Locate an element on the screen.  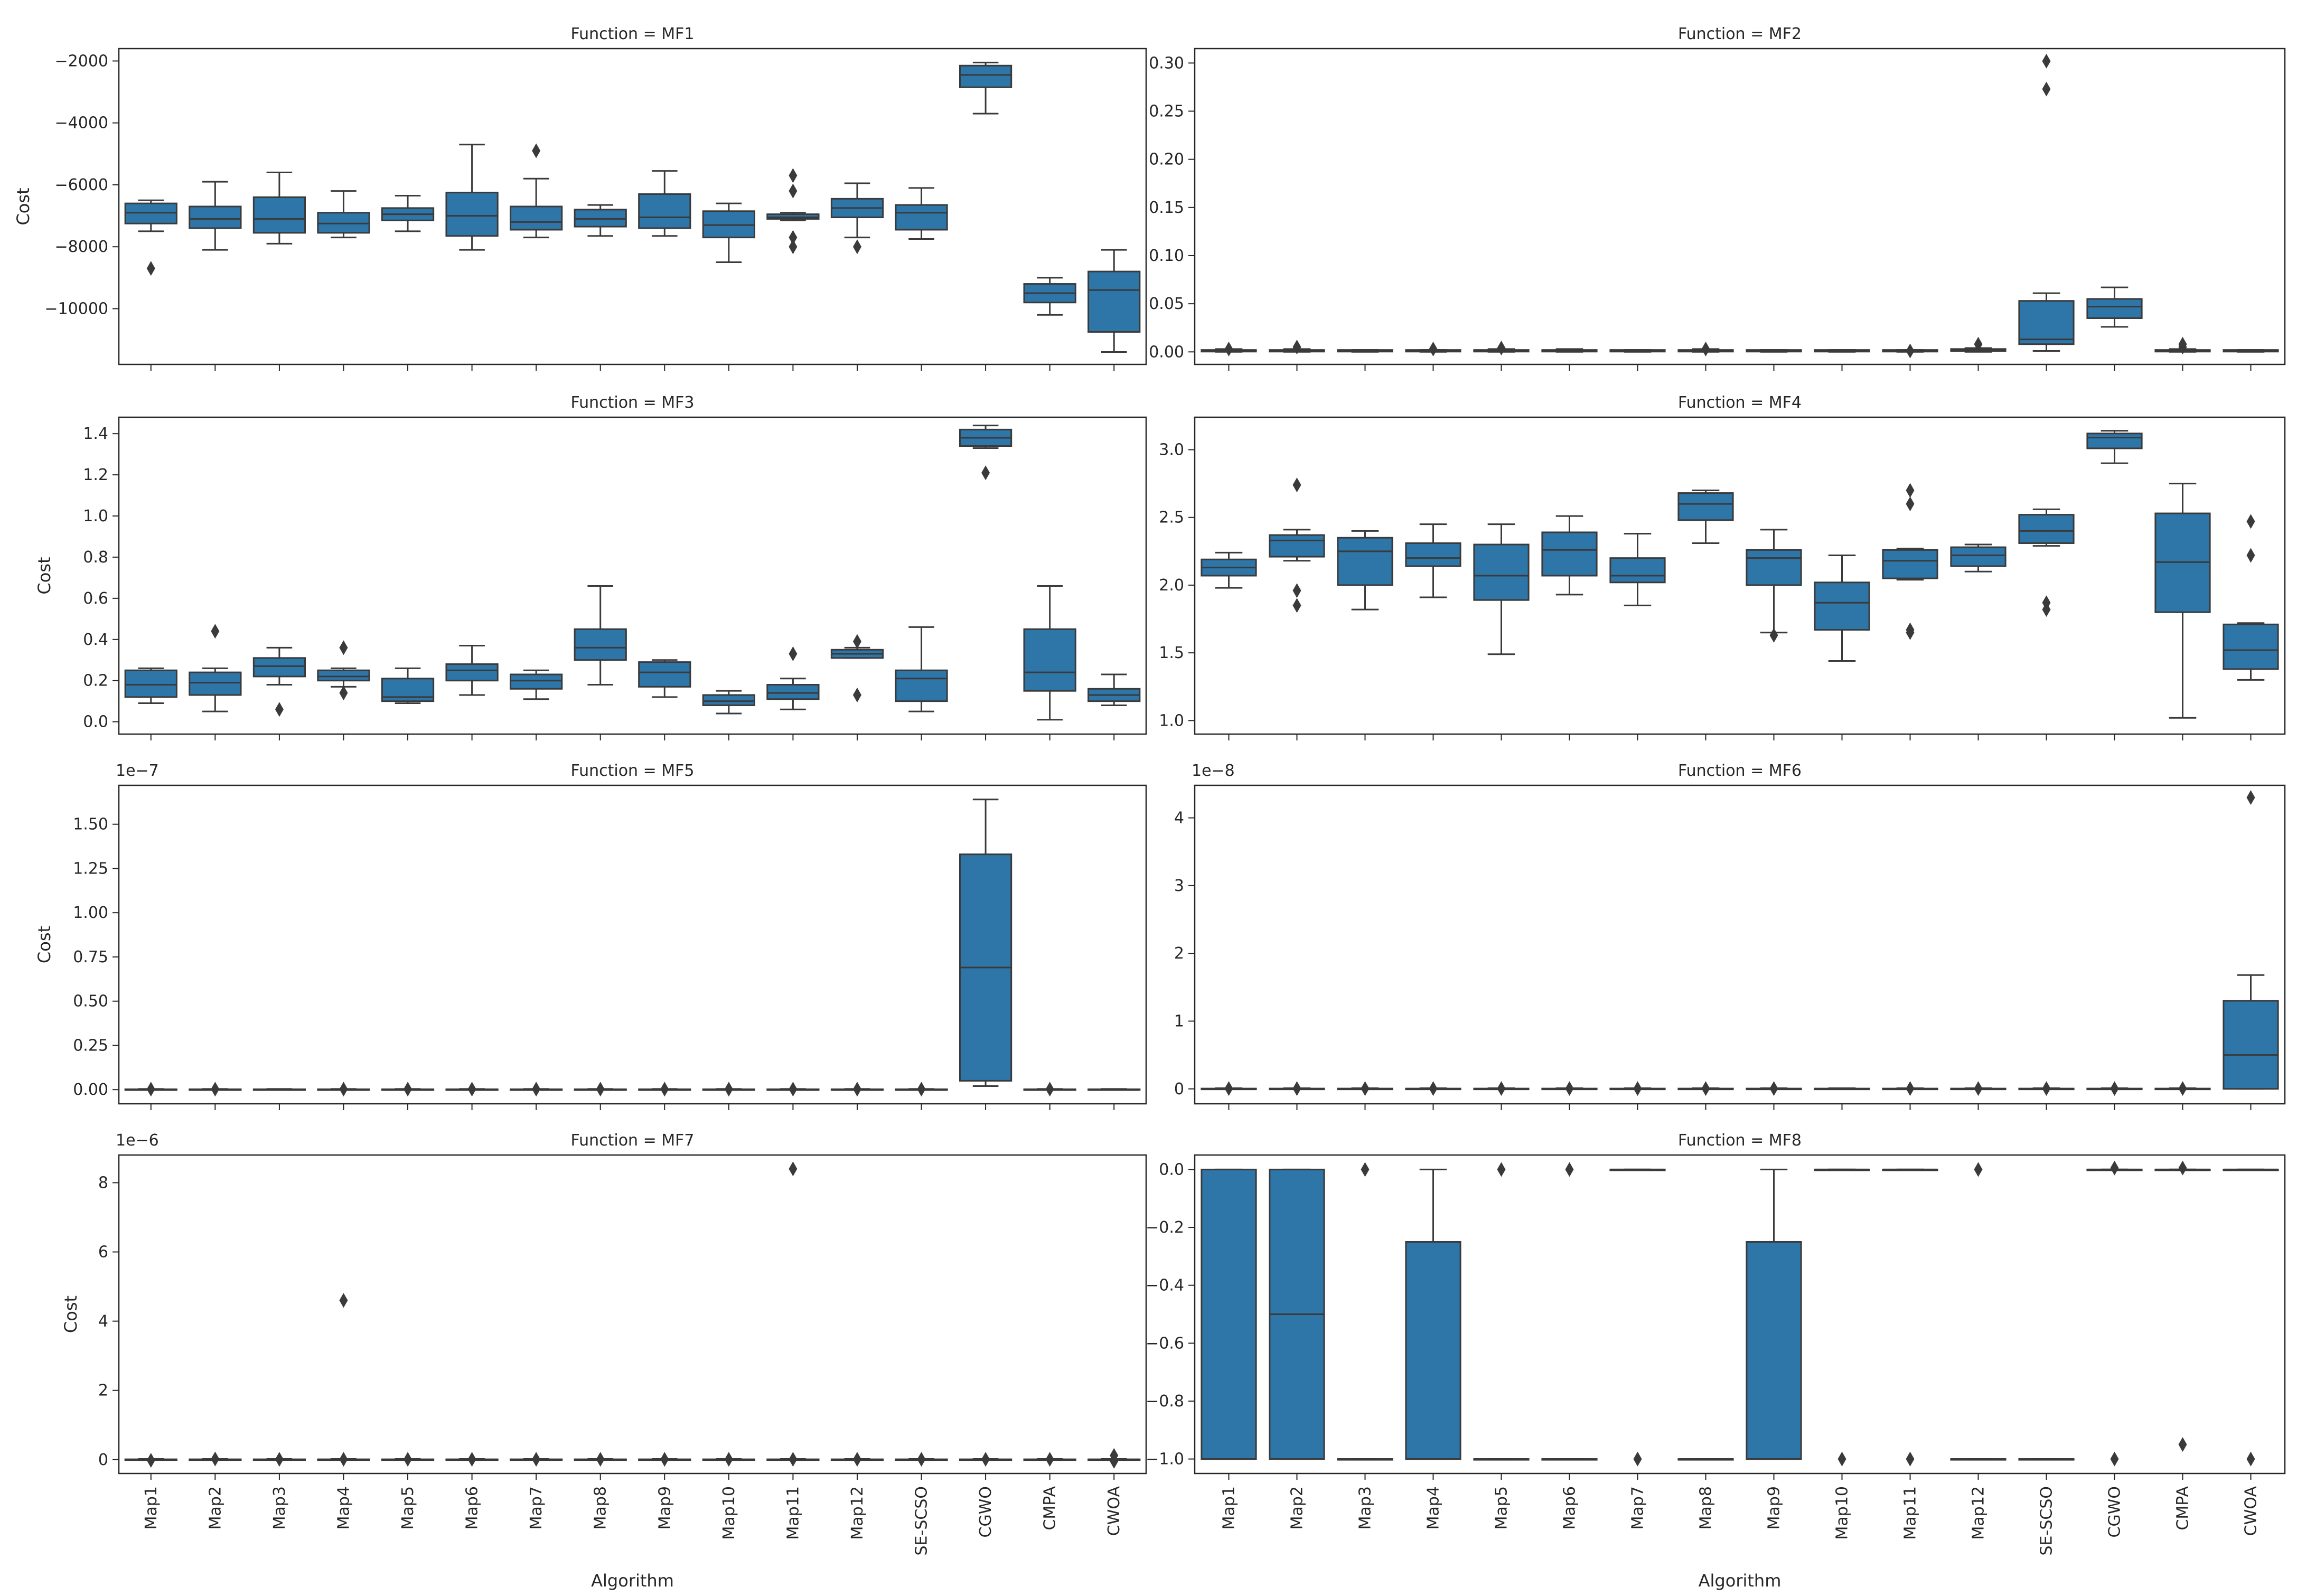
plot-frame is located at coordinates (633, 944).